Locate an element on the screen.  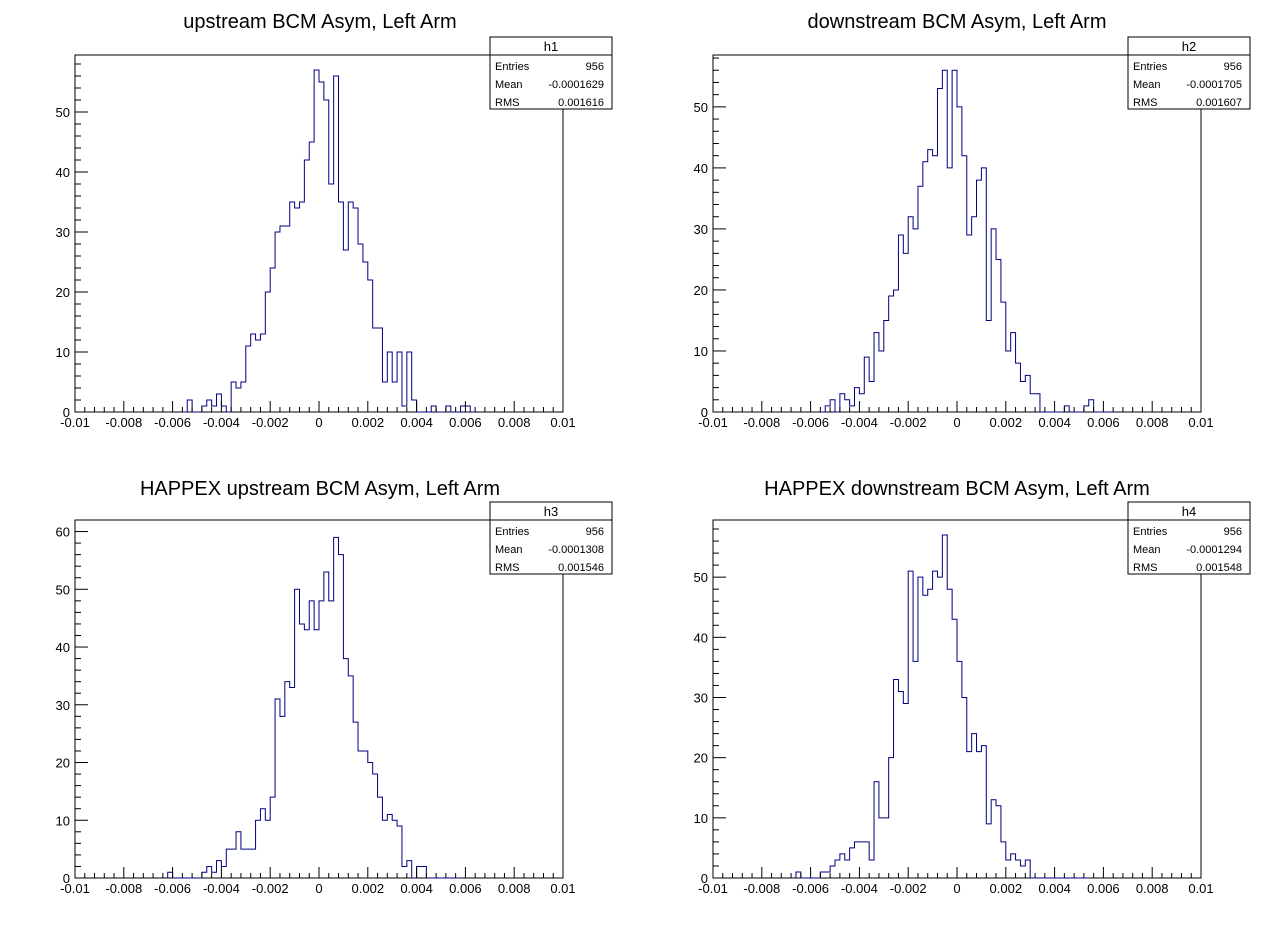
stats-value: 0.001546 is located at coordinates (581, 568).